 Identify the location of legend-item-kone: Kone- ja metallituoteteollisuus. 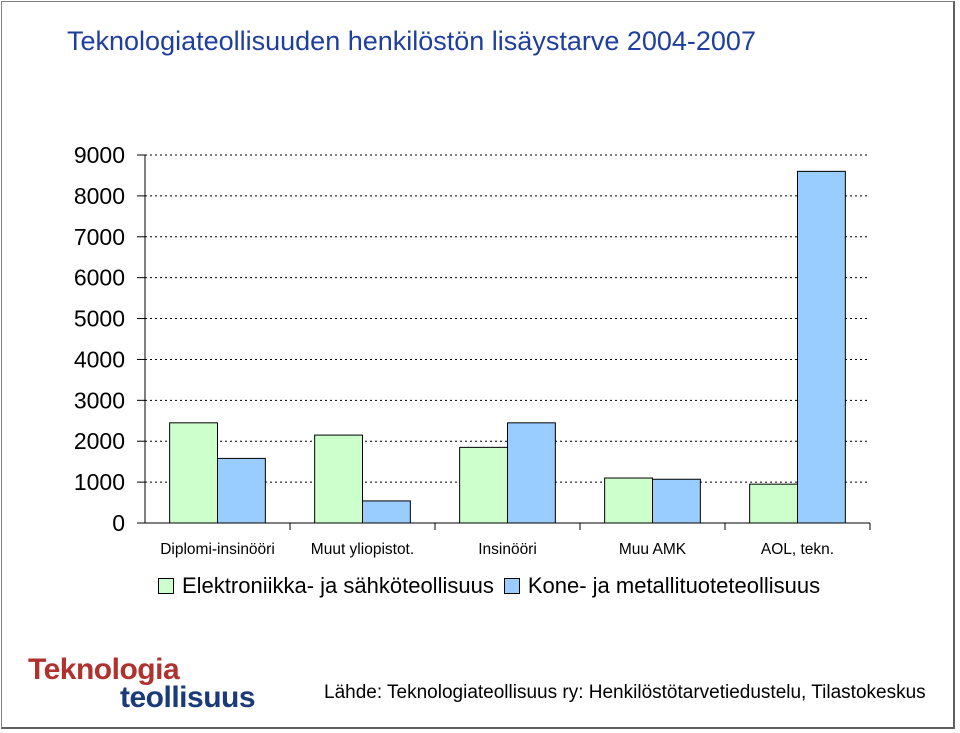
(662, 586).